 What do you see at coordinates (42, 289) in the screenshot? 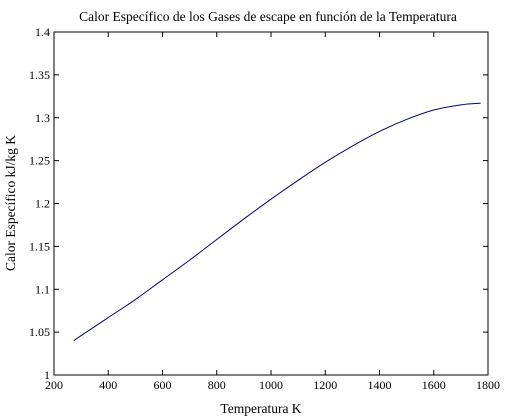
I see `y-tick-label: 1.1` at bounding box center [42, 289].